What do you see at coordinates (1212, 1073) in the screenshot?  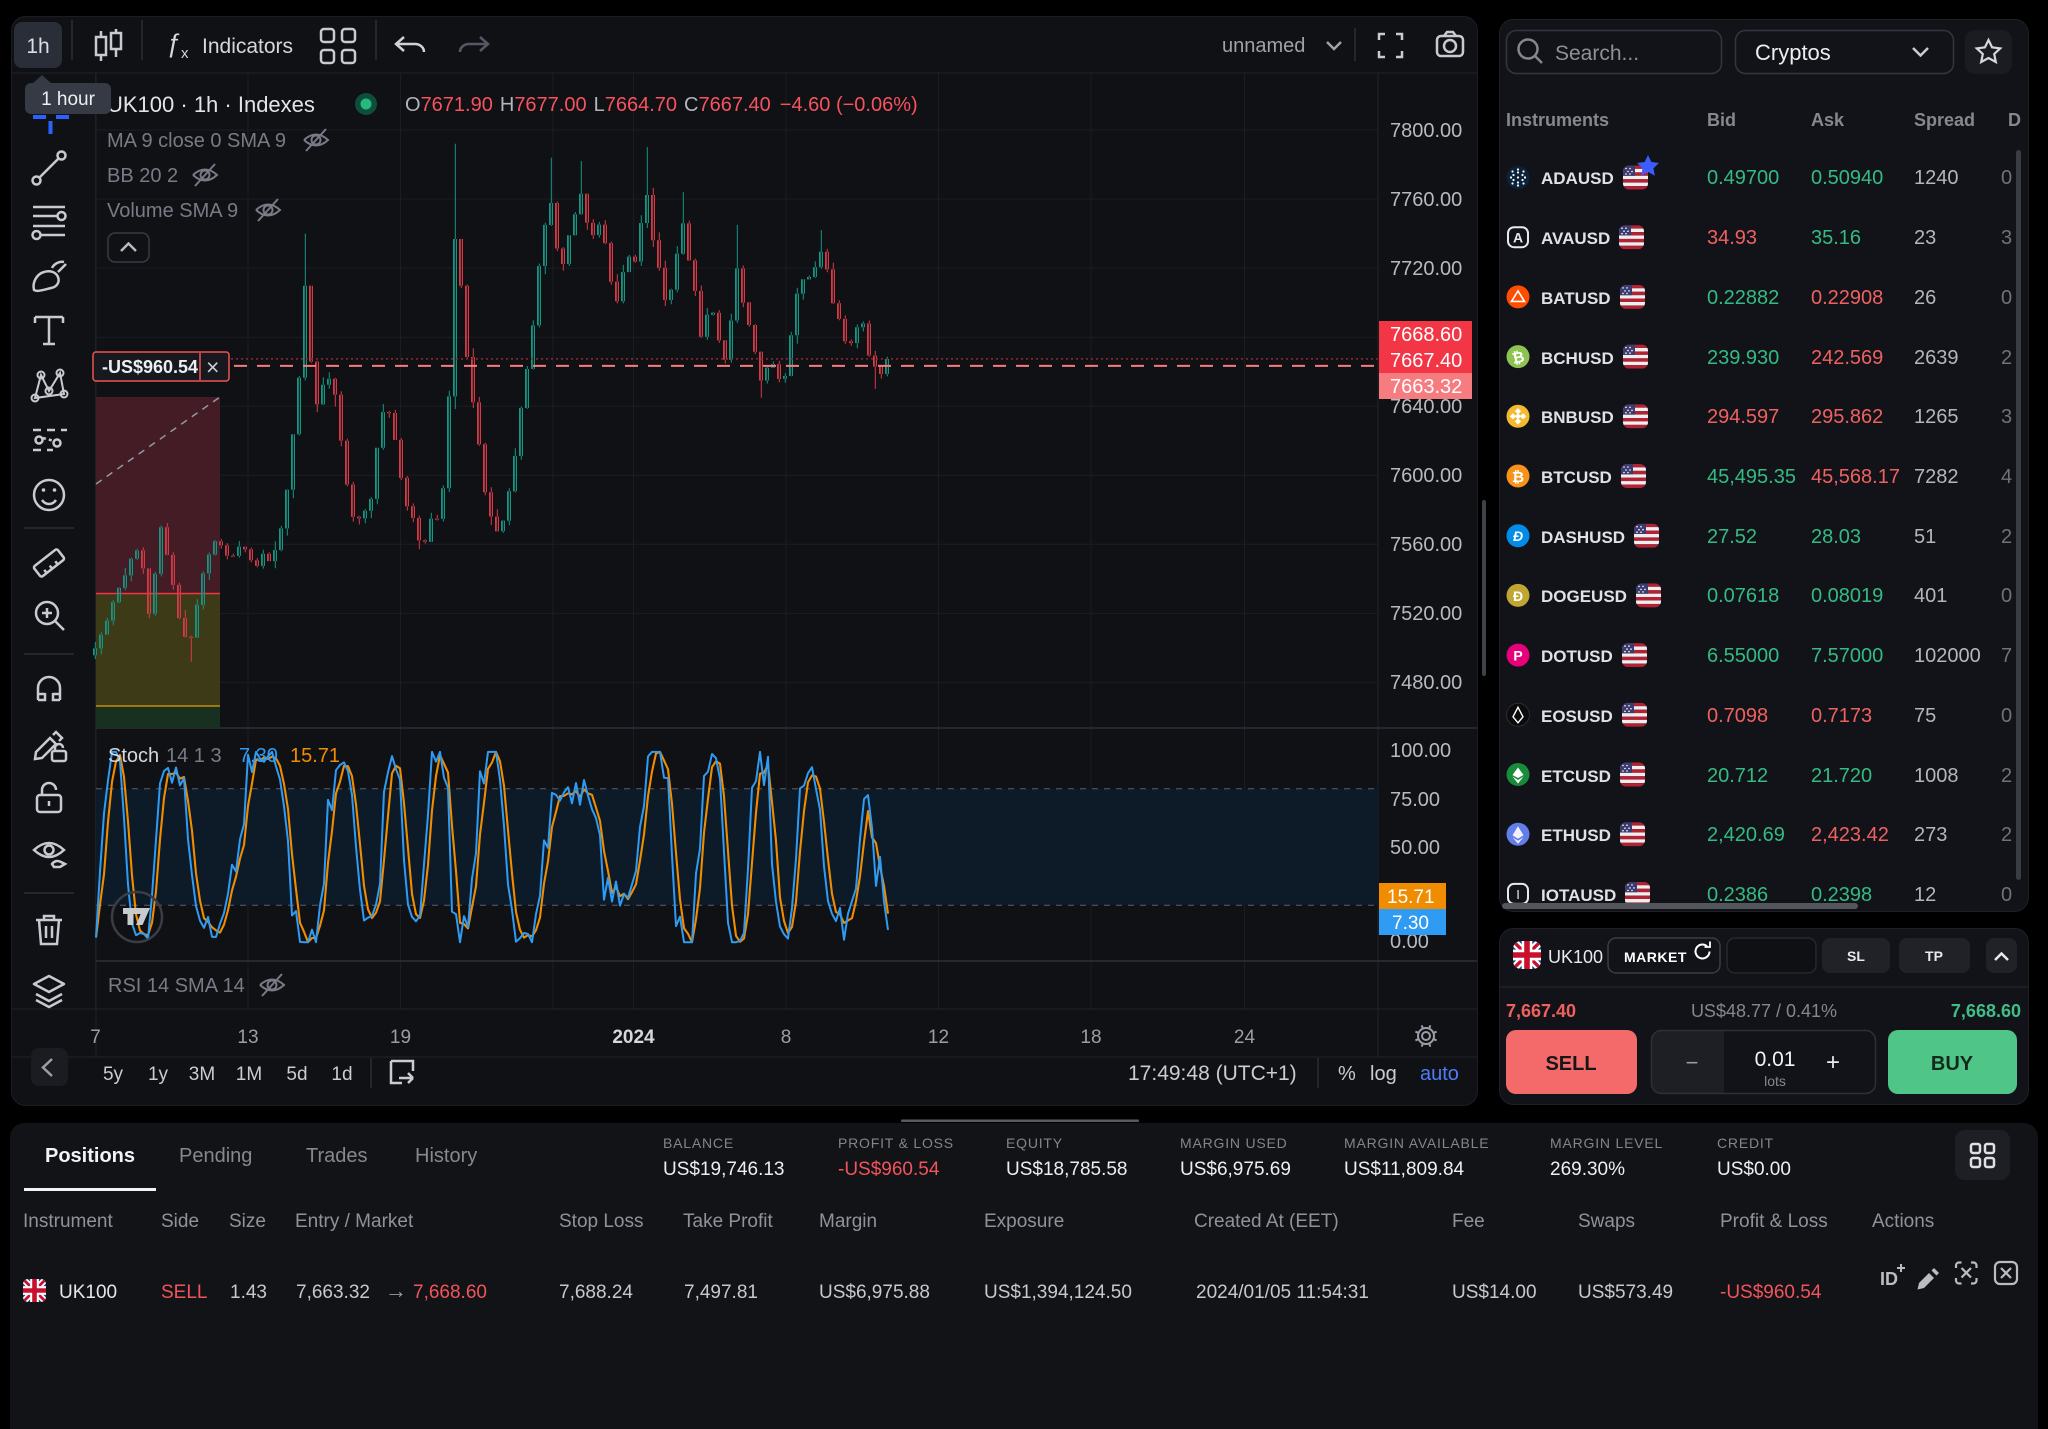 I see `svg-text: 17:49:48 (UTC+1)` at bounding box center [1212, 1073].